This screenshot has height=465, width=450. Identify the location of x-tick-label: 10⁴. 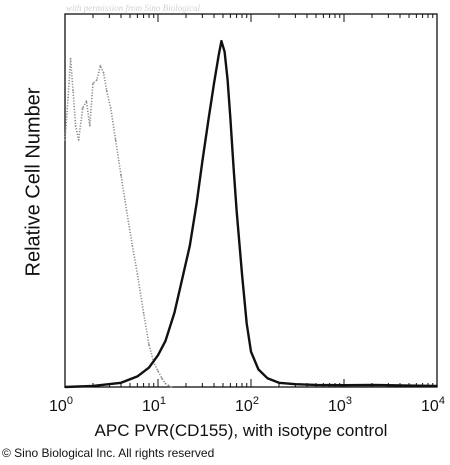
(433, 405).